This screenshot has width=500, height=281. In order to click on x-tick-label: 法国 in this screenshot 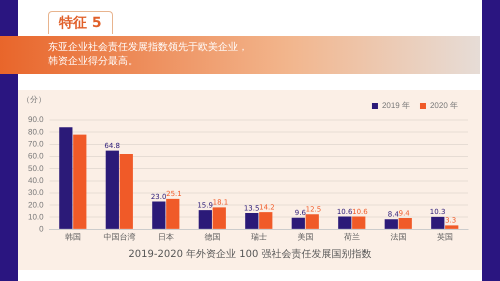, I will do `click(398, 237)`.